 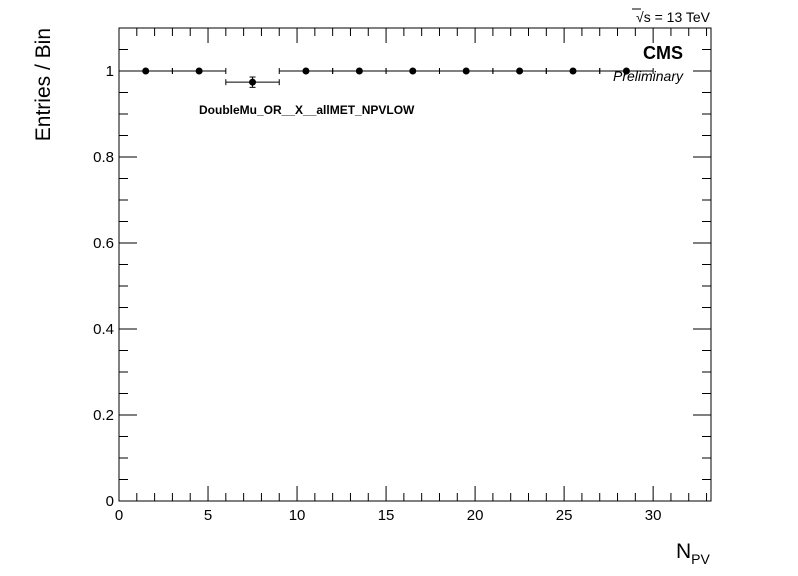 I want to click on data-points, so click(x=386, y=77).